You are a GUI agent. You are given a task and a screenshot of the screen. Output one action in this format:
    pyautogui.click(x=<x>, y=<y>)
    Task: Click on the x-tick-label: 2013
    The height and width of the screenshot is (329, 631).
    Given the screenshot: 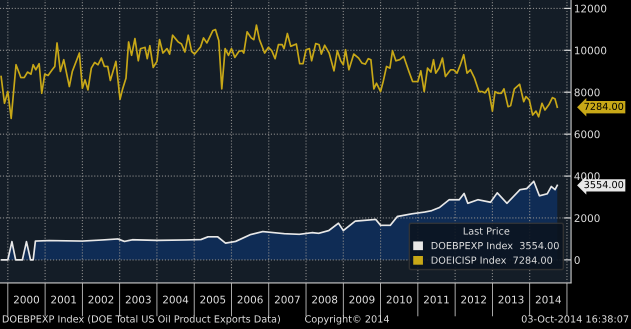 What is the action you would take?
    pyautogui.click(x=511, y=300)
    